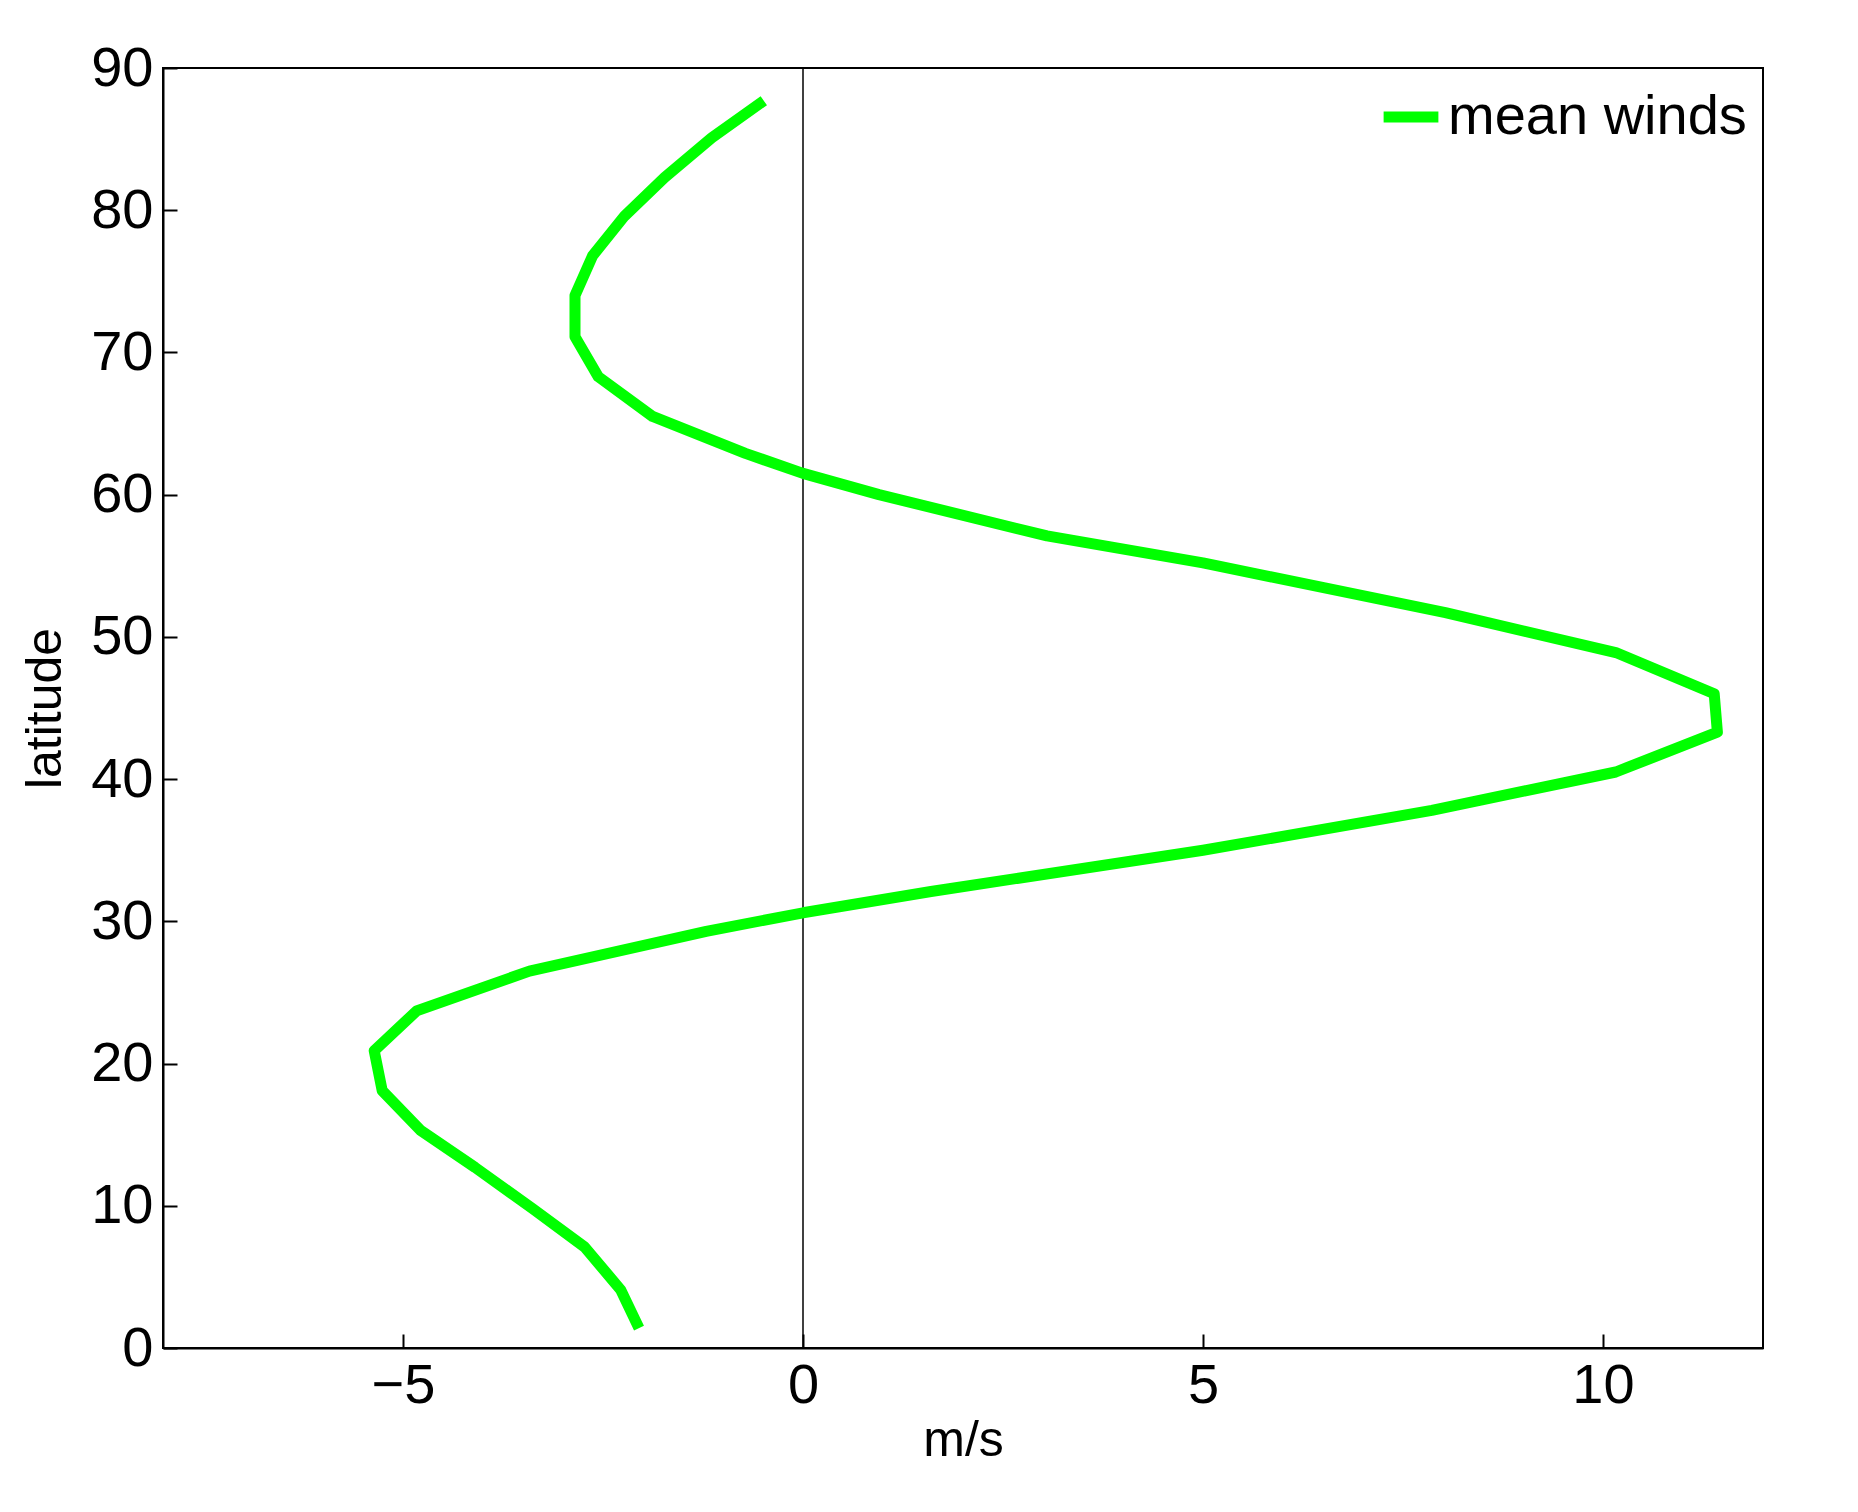 The height and width of the screenshot is (1512, 1858). I want to click on y-tick-label: 70, so click(122, 350).